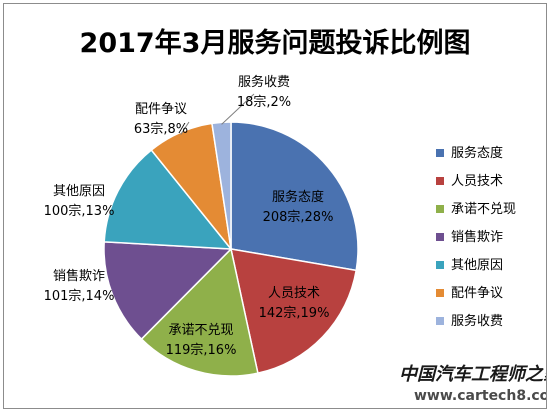  Describe the element at coordinates (275, 43) in the screenshot. I see `chart-title: 2017年3月服务问题投诉比例图` at that location.